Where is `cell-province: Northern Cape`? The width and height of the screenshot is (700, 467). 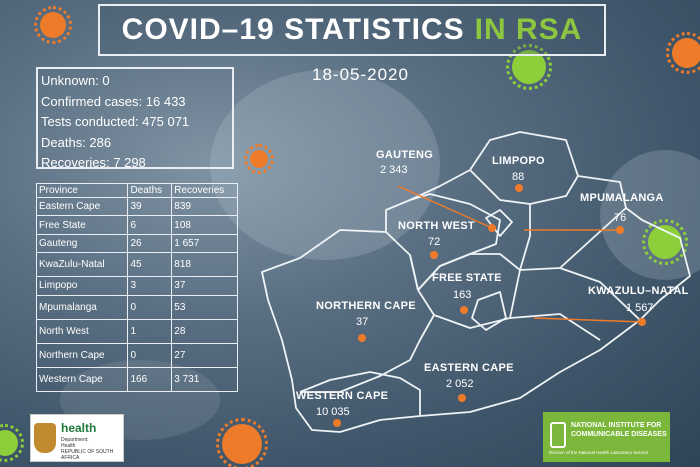
cell-province: Northern Cape is located at coordinates (82, 355).